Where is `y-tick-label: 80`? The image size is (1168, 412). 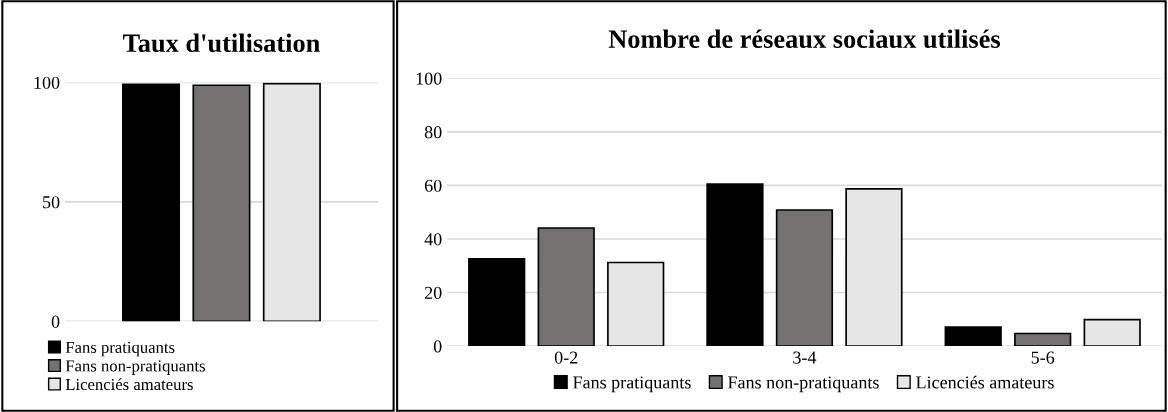
y-tick-label: 80 is located at coordinates (433, 132).